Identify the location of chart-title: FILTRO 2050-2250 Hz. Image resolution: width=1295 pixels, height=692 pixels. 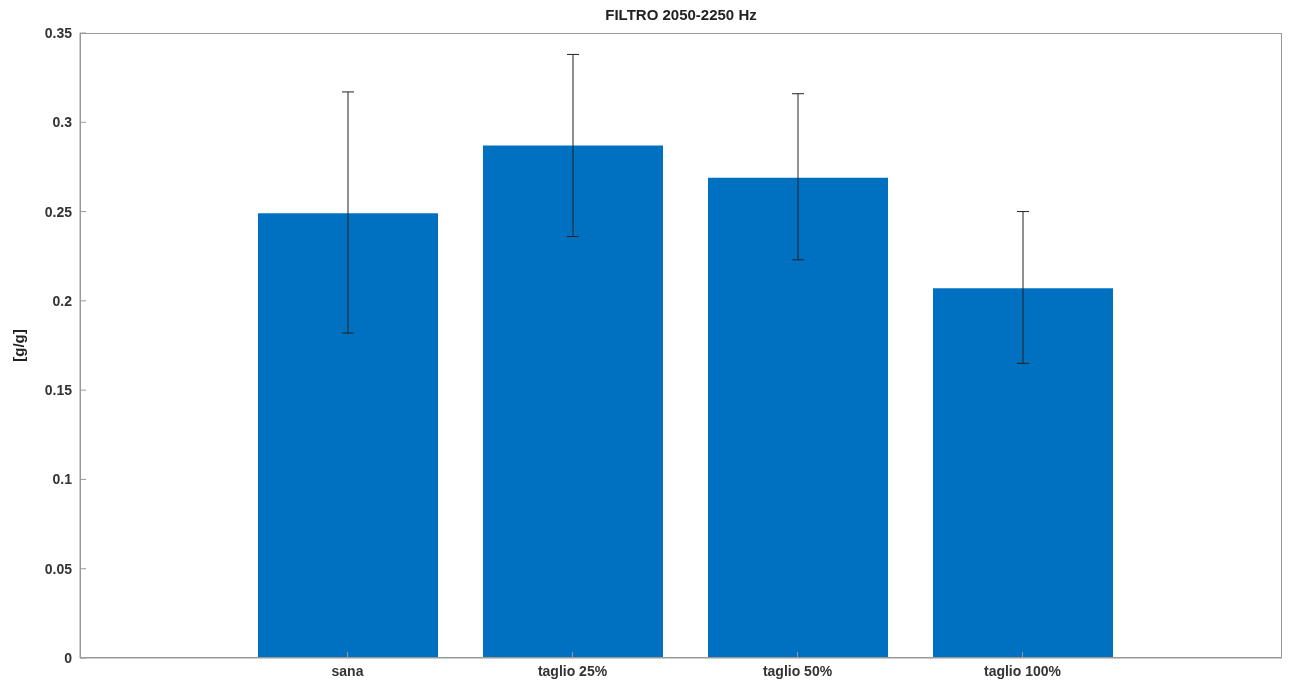
(681, 14).